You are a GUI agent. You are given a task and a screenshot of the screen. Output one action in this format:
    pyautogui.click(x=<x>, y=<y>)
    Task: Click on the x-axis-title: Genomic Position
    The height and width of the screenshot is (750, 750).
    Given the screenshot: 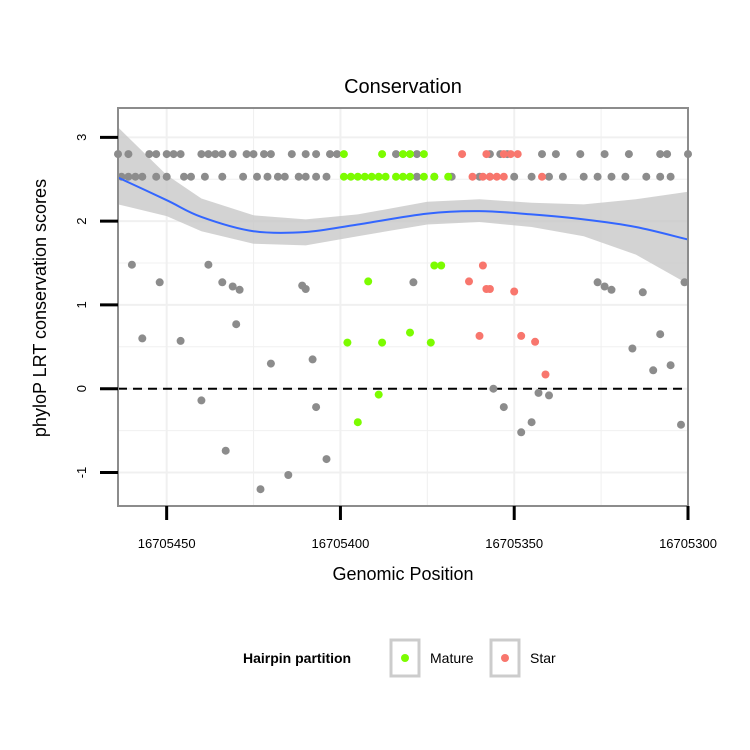 What is the action you would take?
    pyautogui.click(x=402, y=574)
    